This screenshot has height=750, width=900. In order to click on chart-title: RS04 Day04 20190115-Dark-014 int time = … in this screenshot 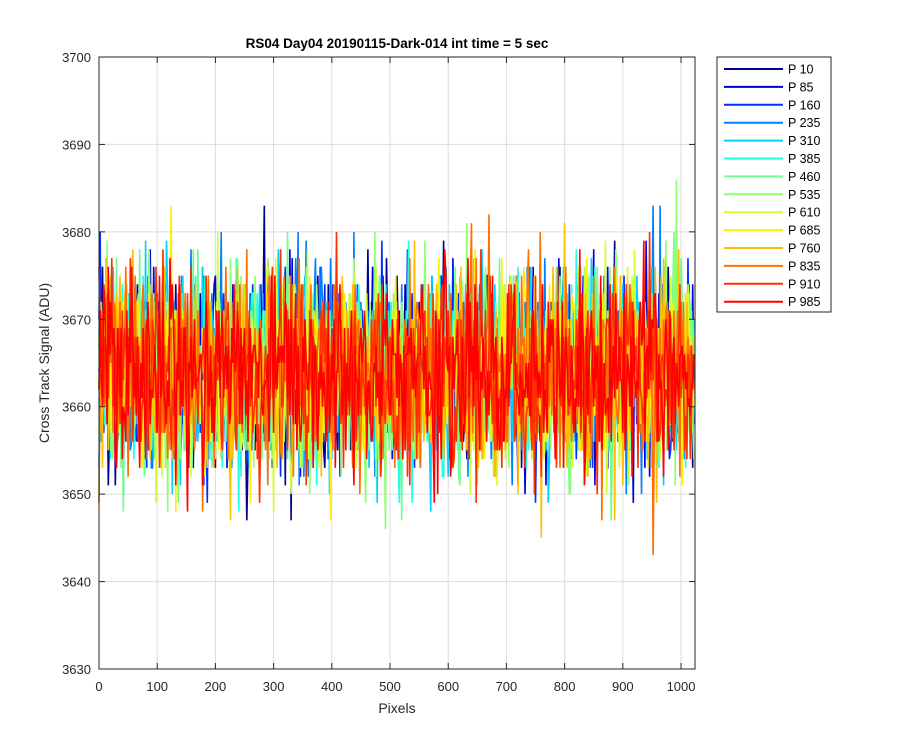, I will do `click(397, 43)`.